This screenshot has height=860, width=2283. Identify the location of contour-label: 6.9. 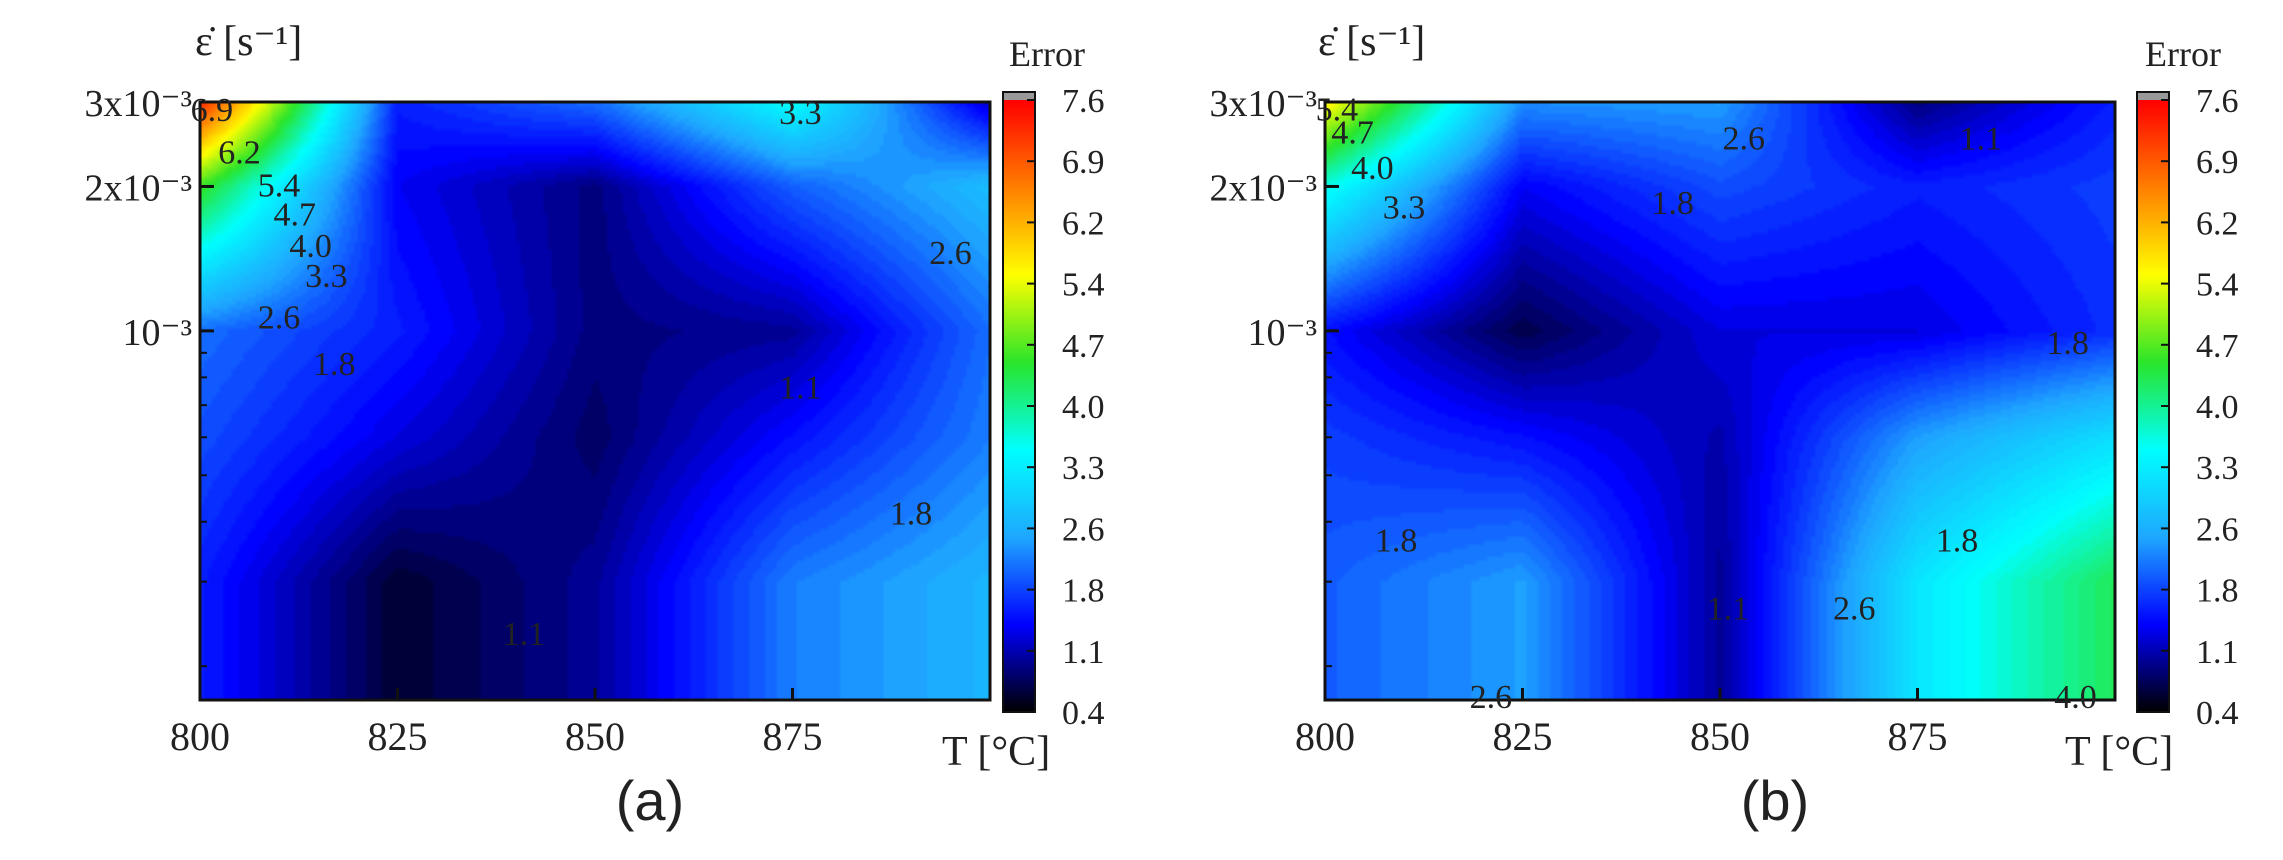
(212, 110).